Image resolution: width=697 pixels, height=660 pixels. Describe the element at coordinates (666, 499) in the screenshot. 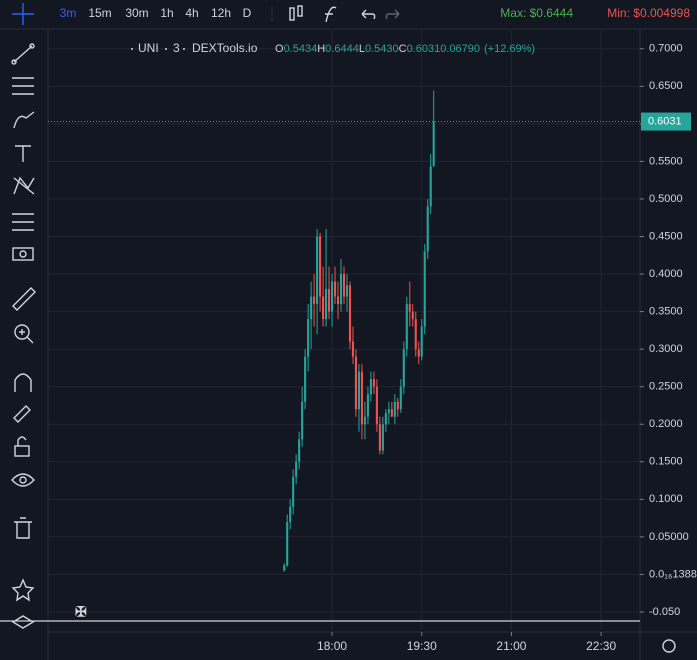

I see `y-tick-label: 0.1000` at that location.